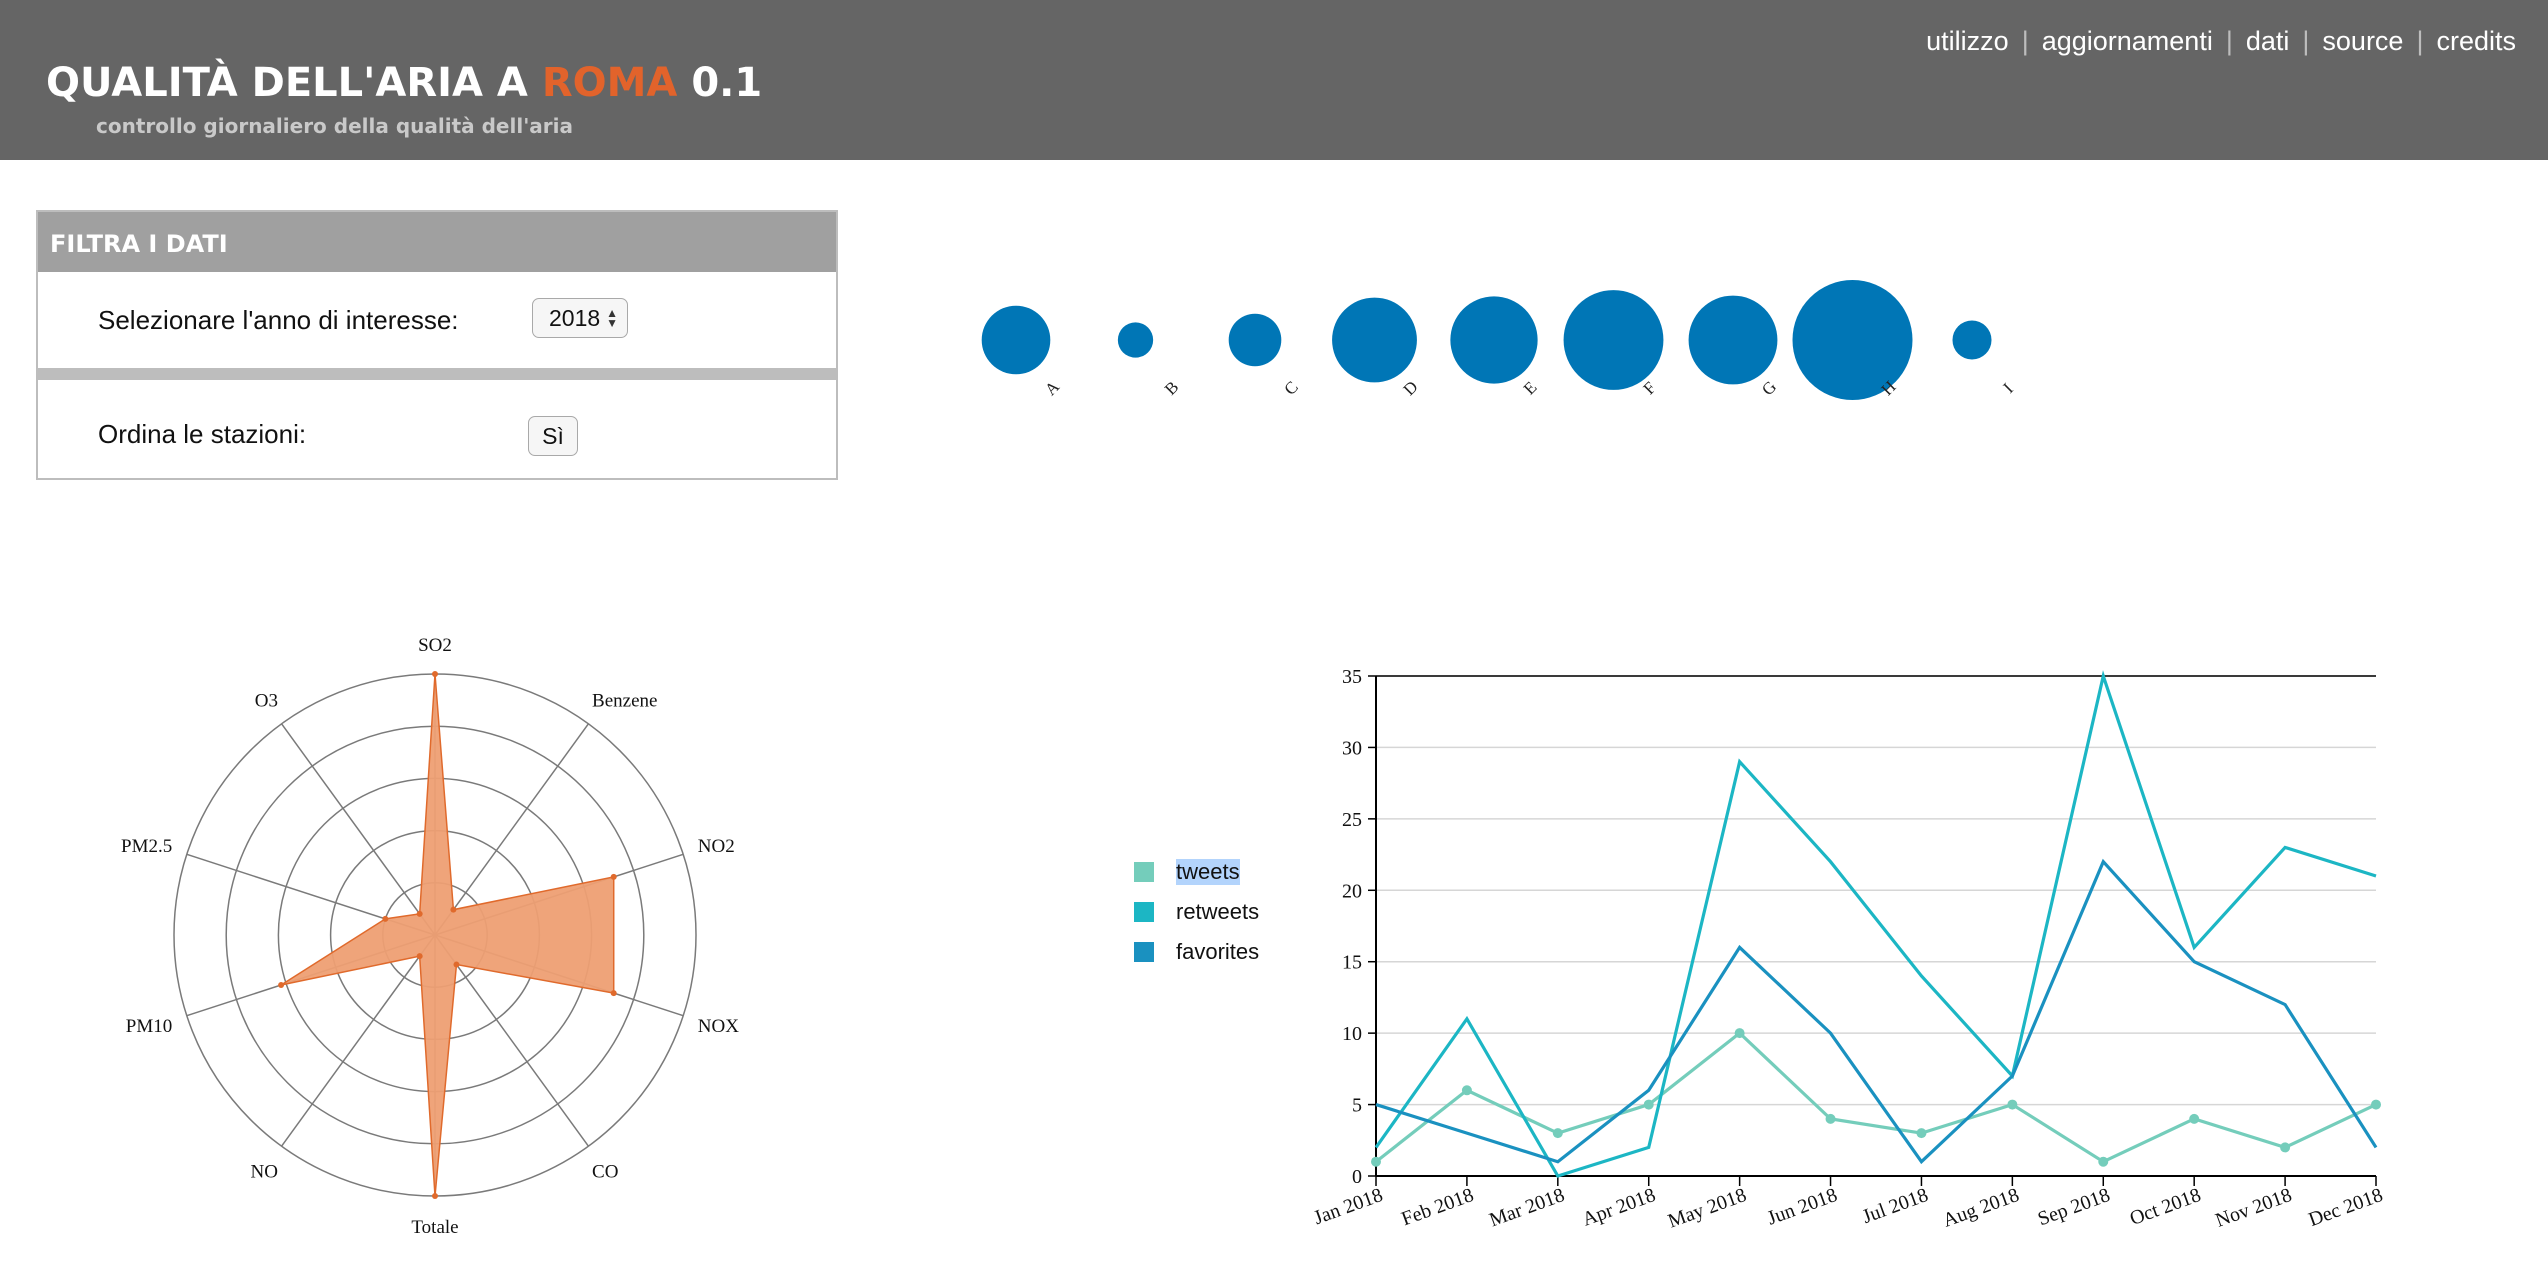 This screenshot has width=2548, height=1280. I want to click on radar-axis-label-pm25: PM2.5, so click(146, 846).